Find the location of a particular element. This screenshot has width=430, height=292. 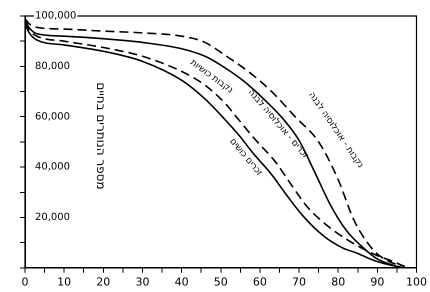

x-tick-label: 40 is located at coordinates (181, 281).